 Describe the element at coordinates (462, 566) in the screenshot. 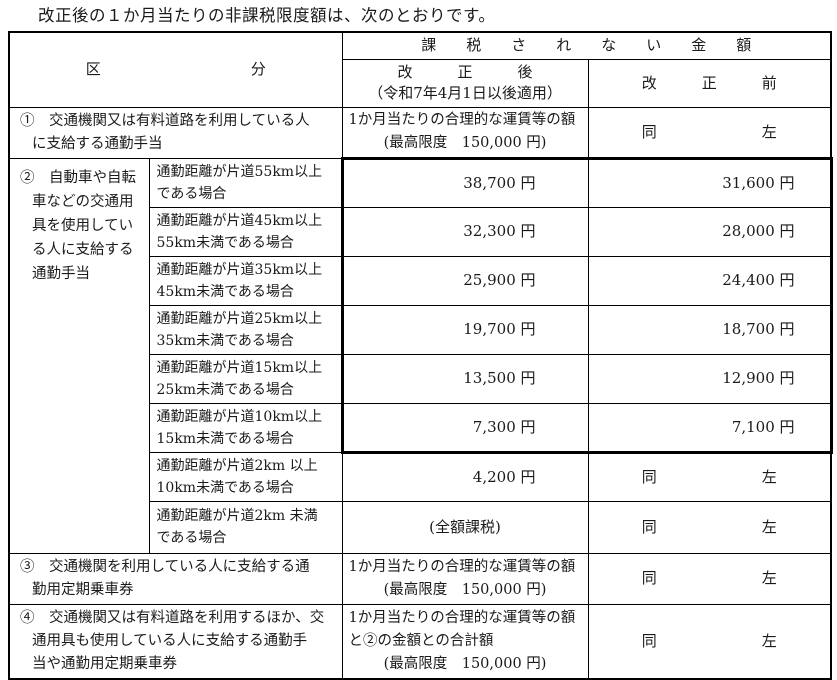

I see `row3-new-limit-text: 1か月当たりの合理的な運賃等の額` at that location.